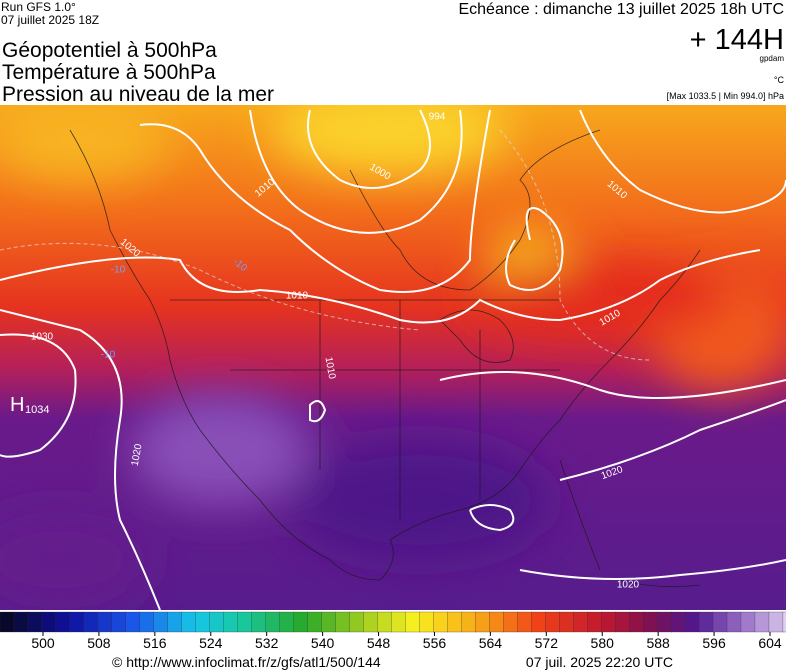 Image resolution: width=786 pixels, height=672 pixels. What do you see at coordinates (714, 643) in the screenshot?
I see `colorbar-label: 596` at bounding box center [714, 643].